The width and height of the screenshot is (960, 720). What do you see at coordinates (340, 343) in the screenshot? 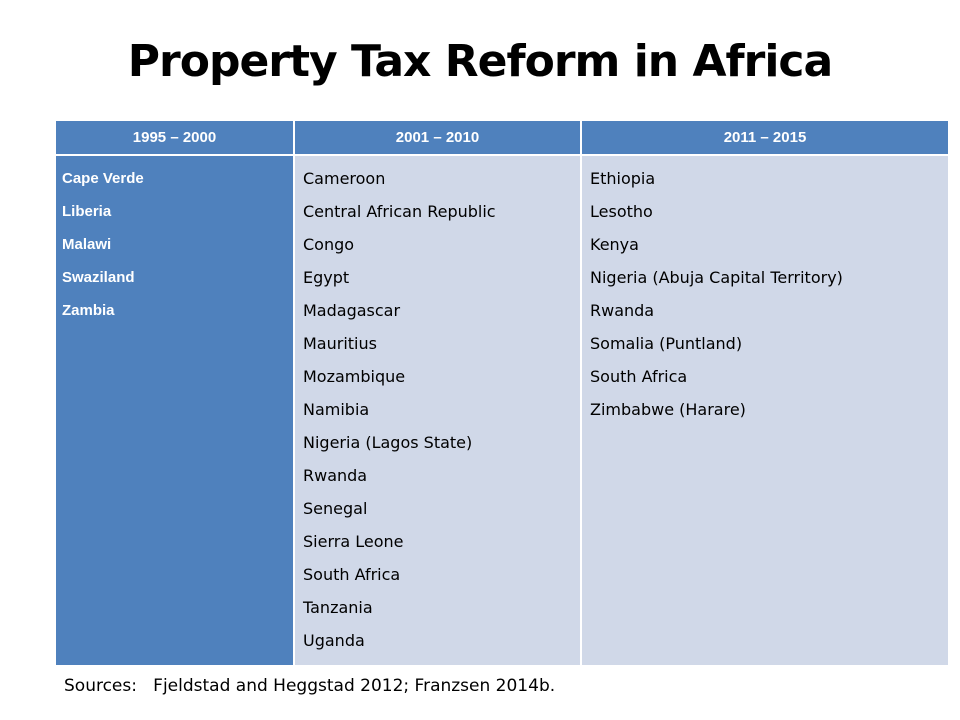
I see `country-item: Mauritius` at bounding box center [340, 343].